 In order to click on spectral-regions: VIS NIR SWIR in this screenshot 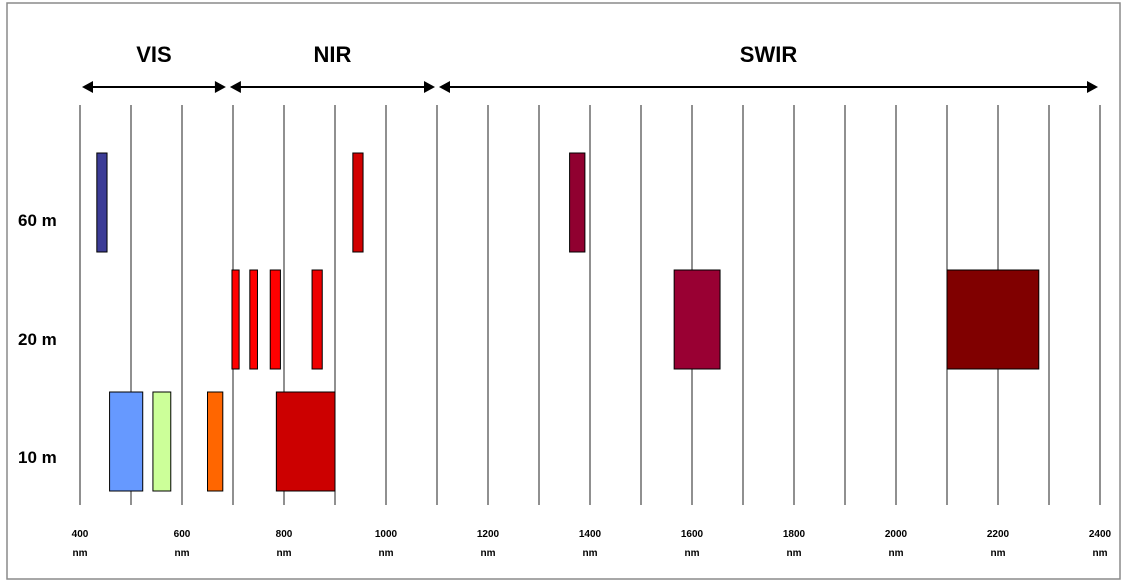, I will do `click(590, 67)`.